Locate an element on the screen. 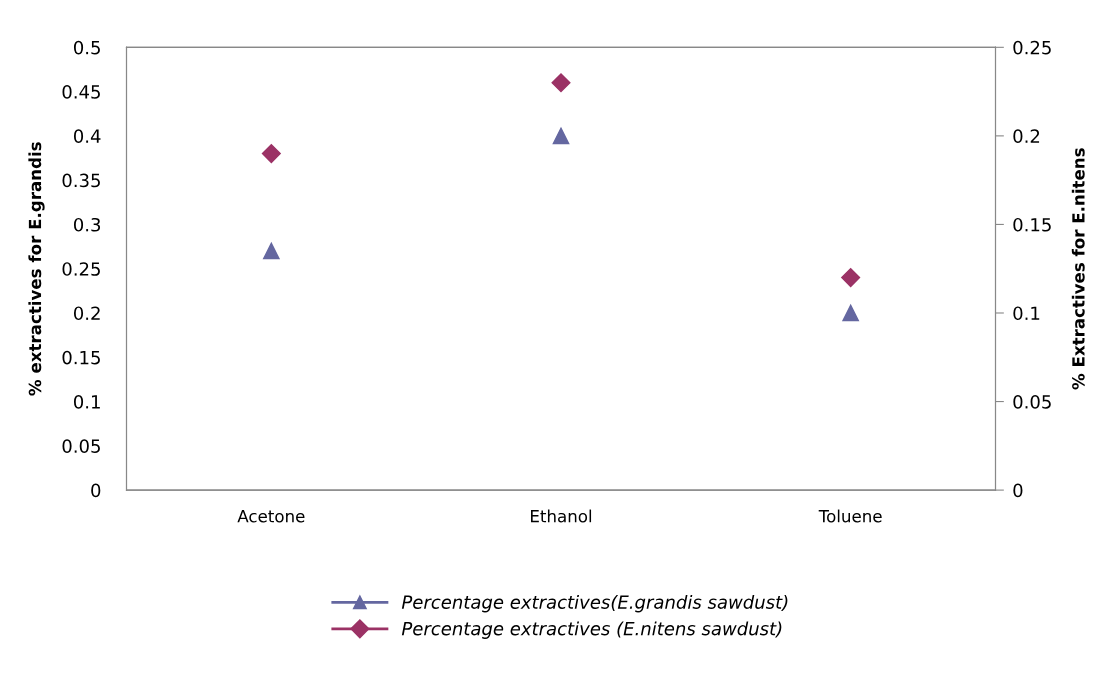 This screenshot has height=676, width=1100. x-tick-label: Ethanol is located at coordinates (561, 516).